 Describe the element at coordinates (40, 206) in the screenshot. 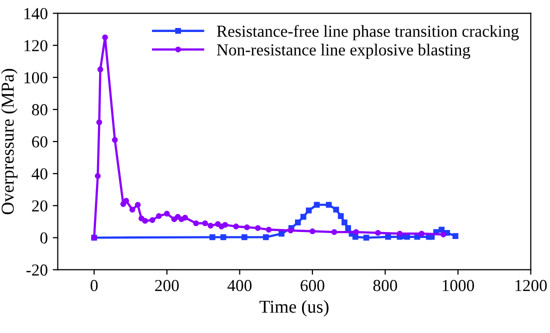

I see `y-tick-label: 20` at that location.